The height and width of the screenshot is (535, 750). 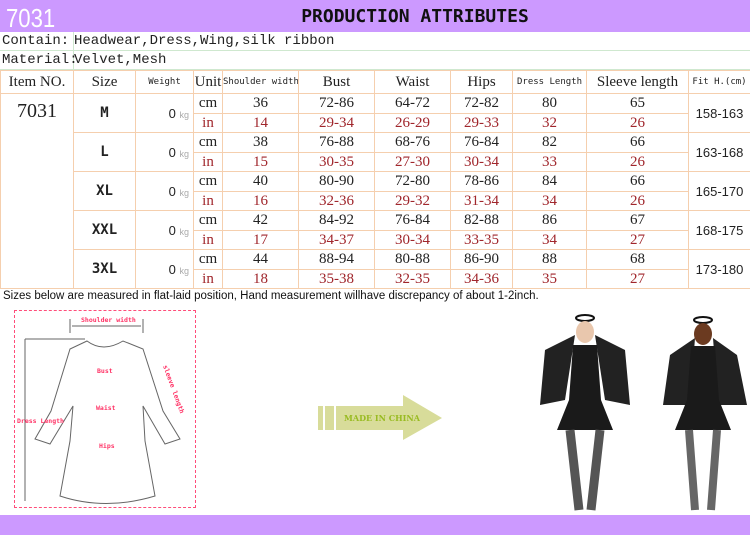 What do you see at coordinates (549, 82) in the screenshot?
I see `col-header: Dress Length` at bounding box center [549, 82].